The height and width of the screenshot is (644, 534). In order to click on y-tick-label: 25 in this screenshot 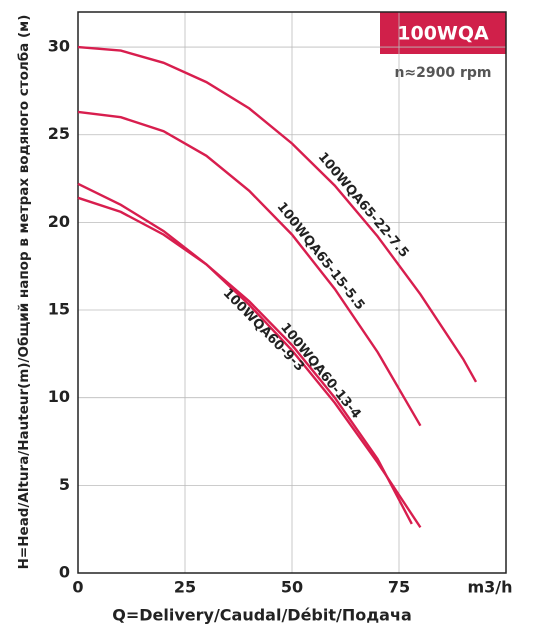, I will do `click(59, 133)`.